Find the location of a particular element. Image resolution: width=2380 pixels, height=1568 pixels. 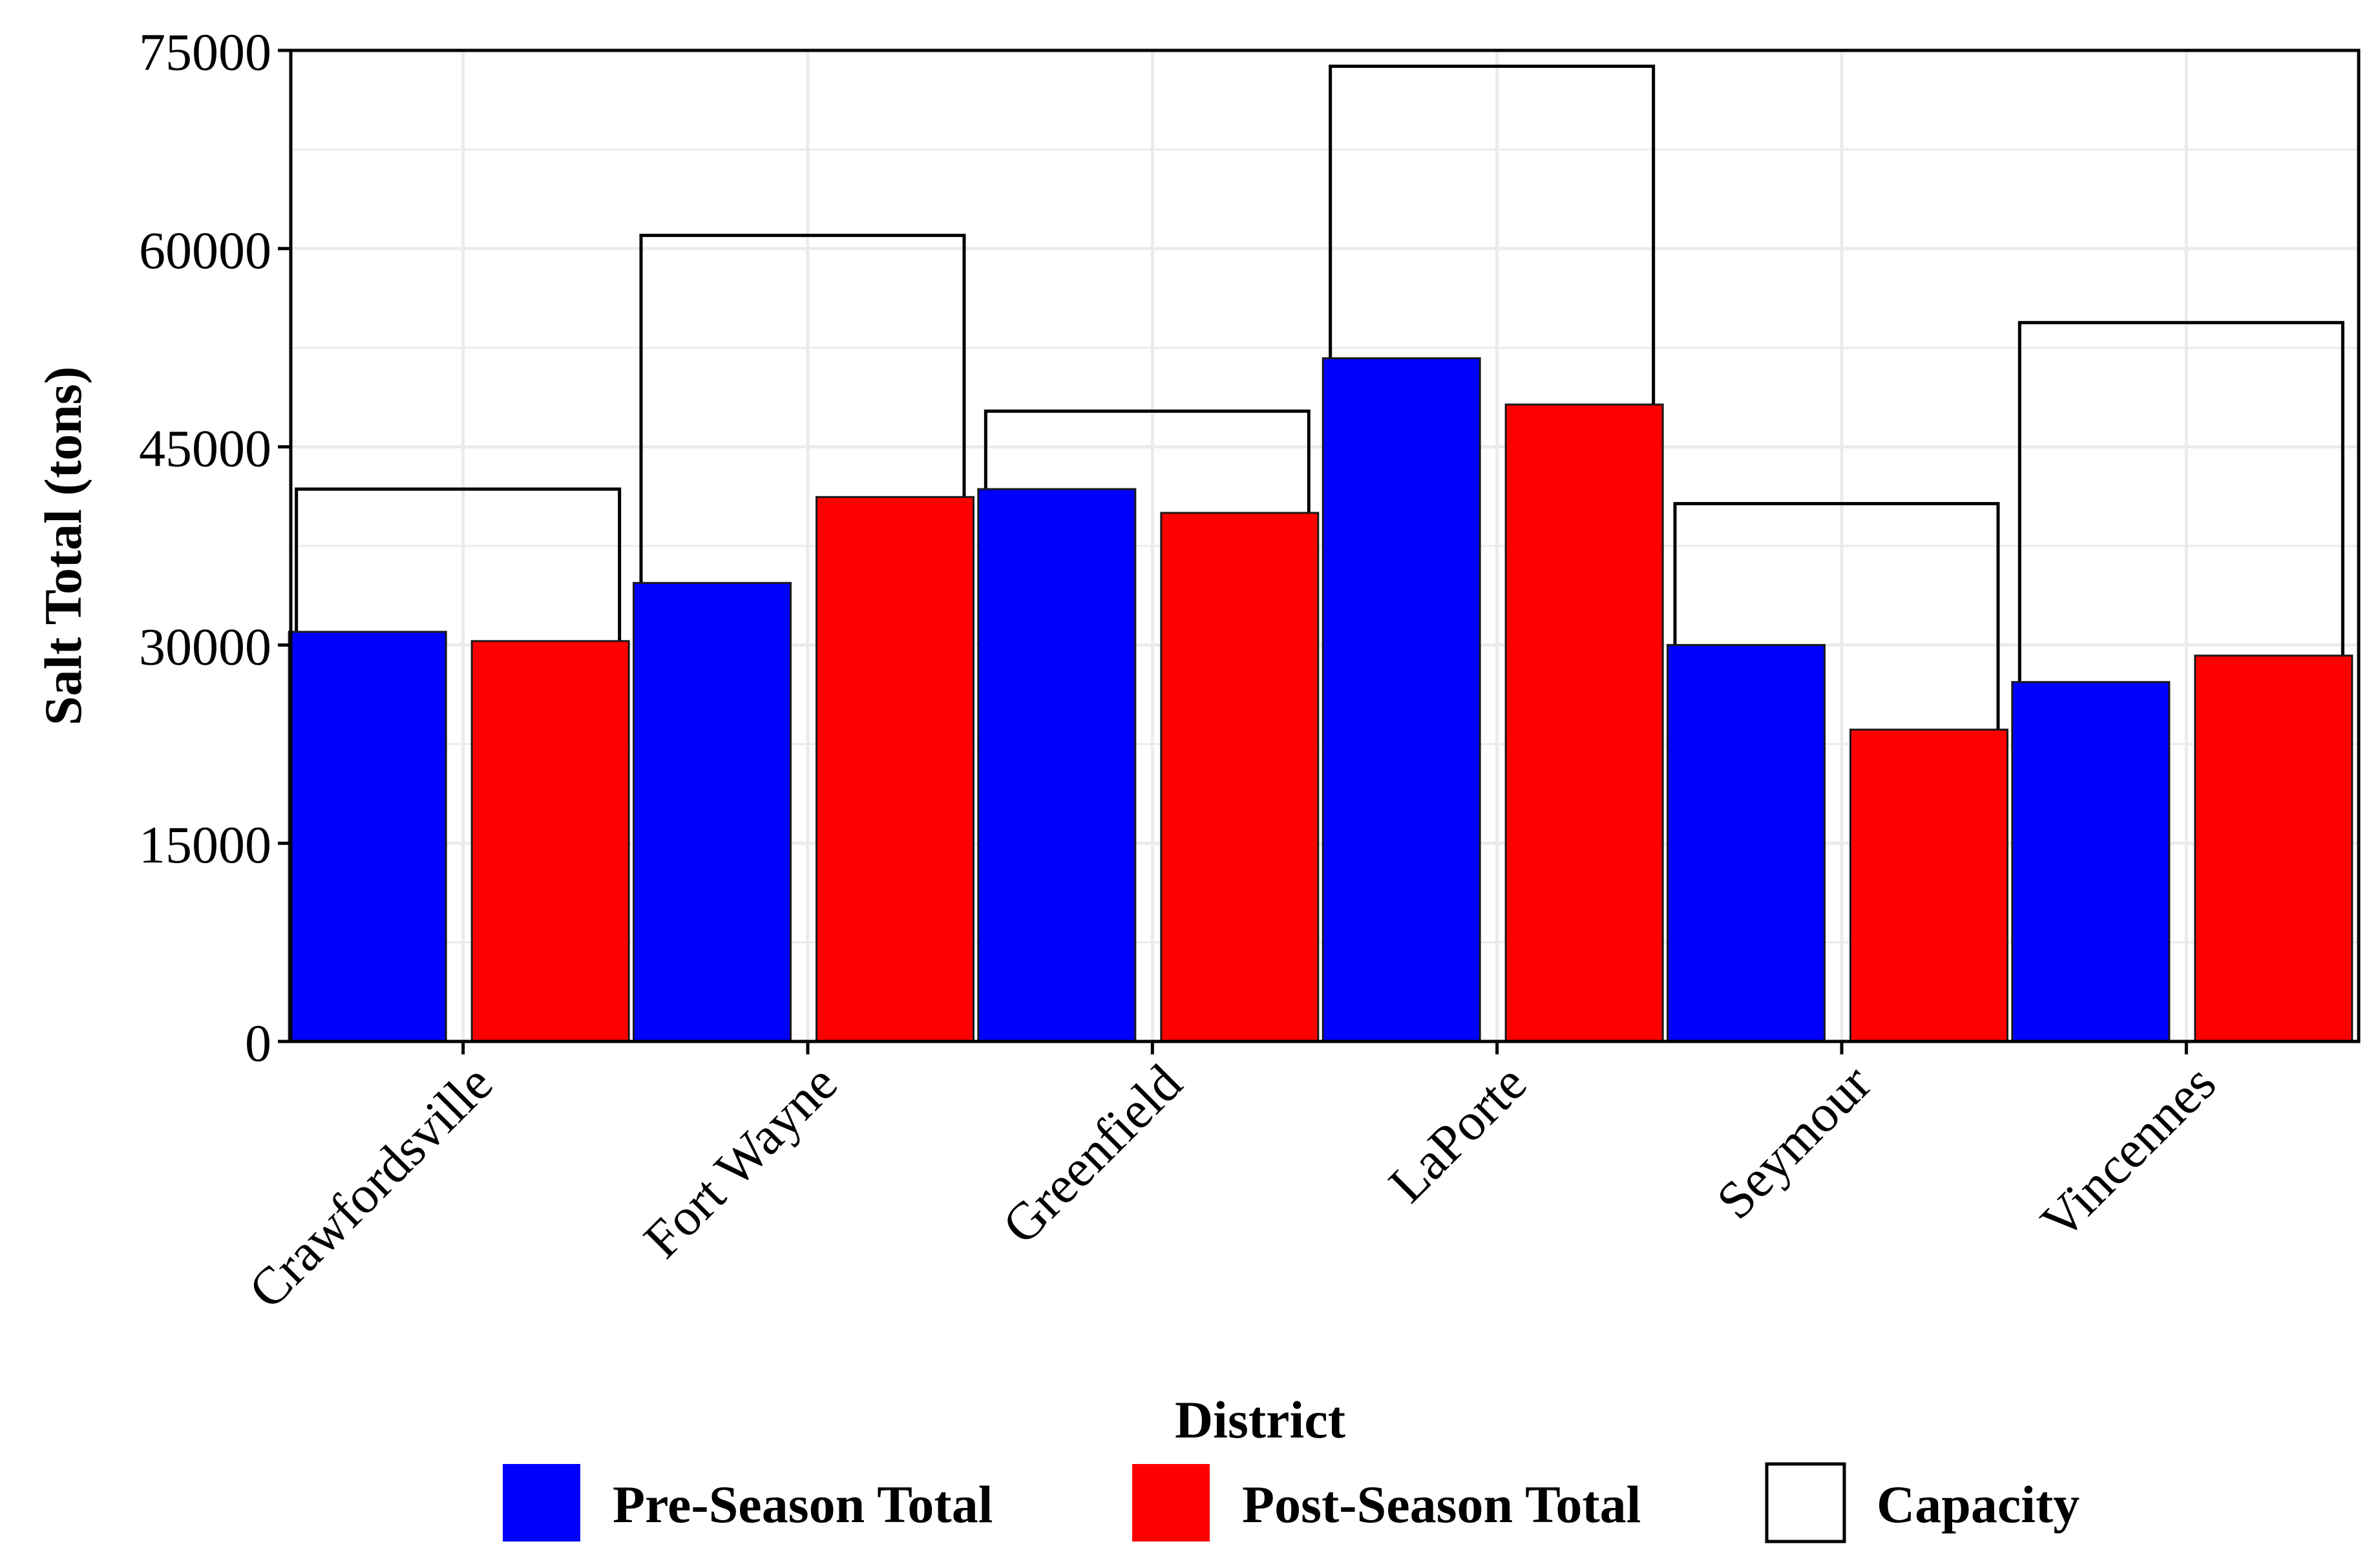

bar-post-season-seymour is located at coordinates (1929, 885).